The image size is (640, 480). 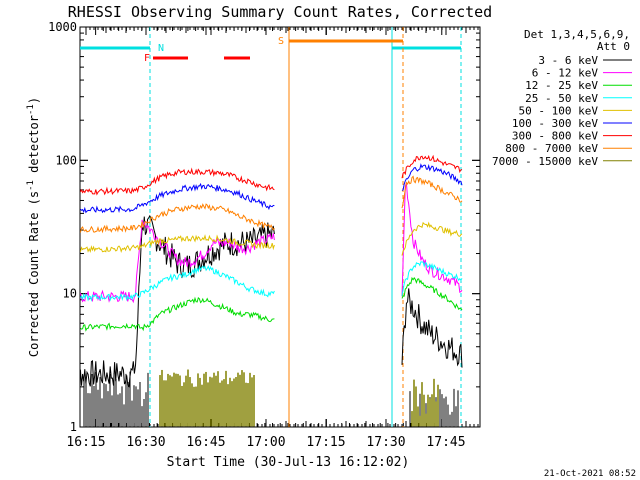 What do you see at coordinates (34, 100) in the screenshot?
I see `y-axis-label-part: )` at bounding box center [34, 100].